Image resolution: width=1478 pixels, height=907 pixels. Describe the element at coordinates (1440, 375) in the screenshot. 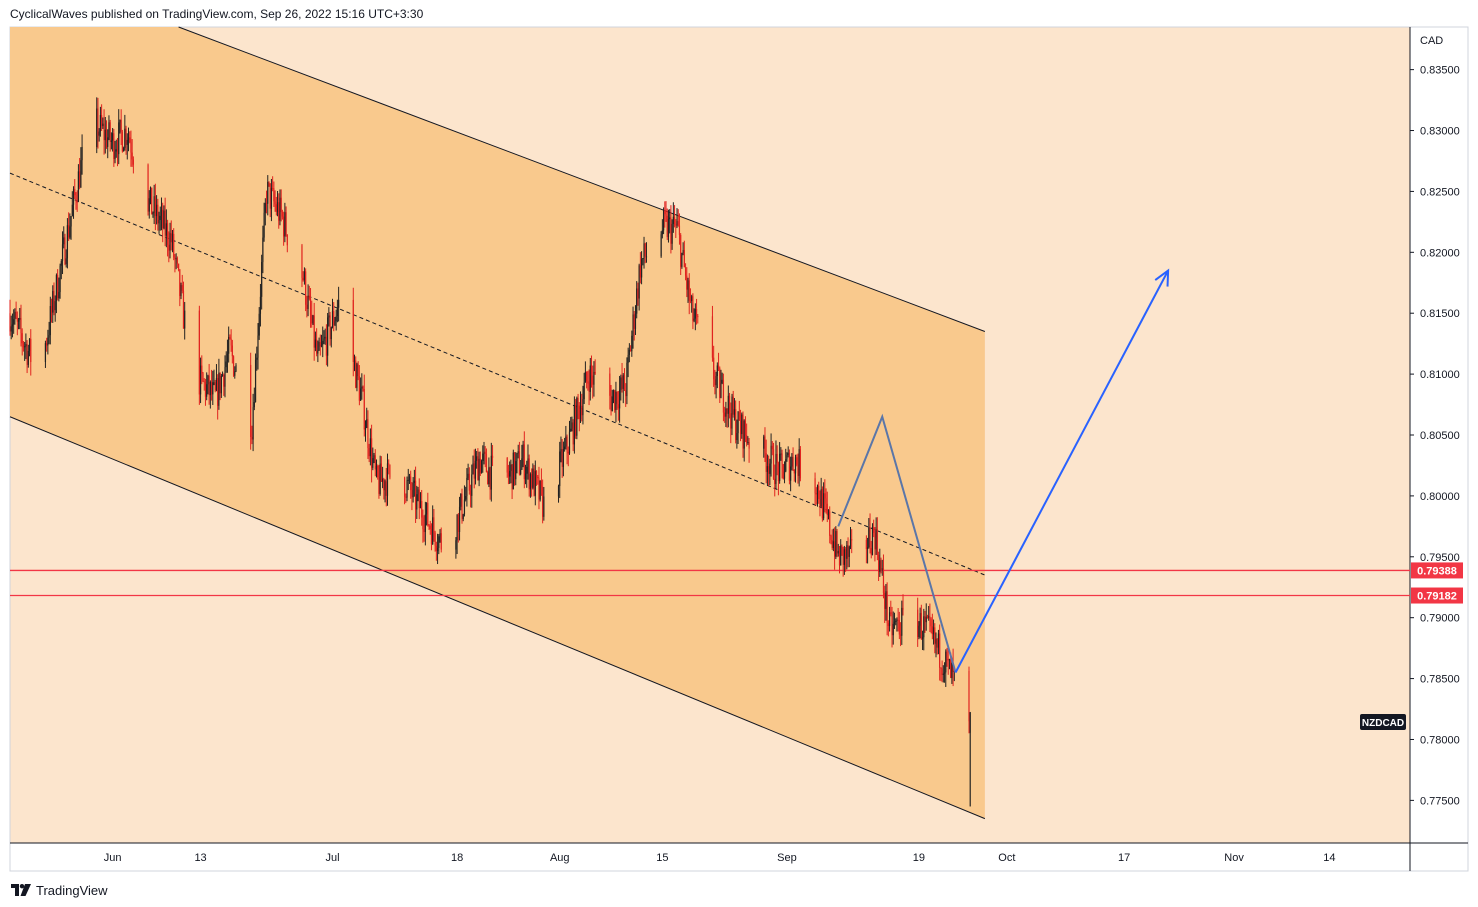

I see `price-tick-label: 0.81000` at that location.